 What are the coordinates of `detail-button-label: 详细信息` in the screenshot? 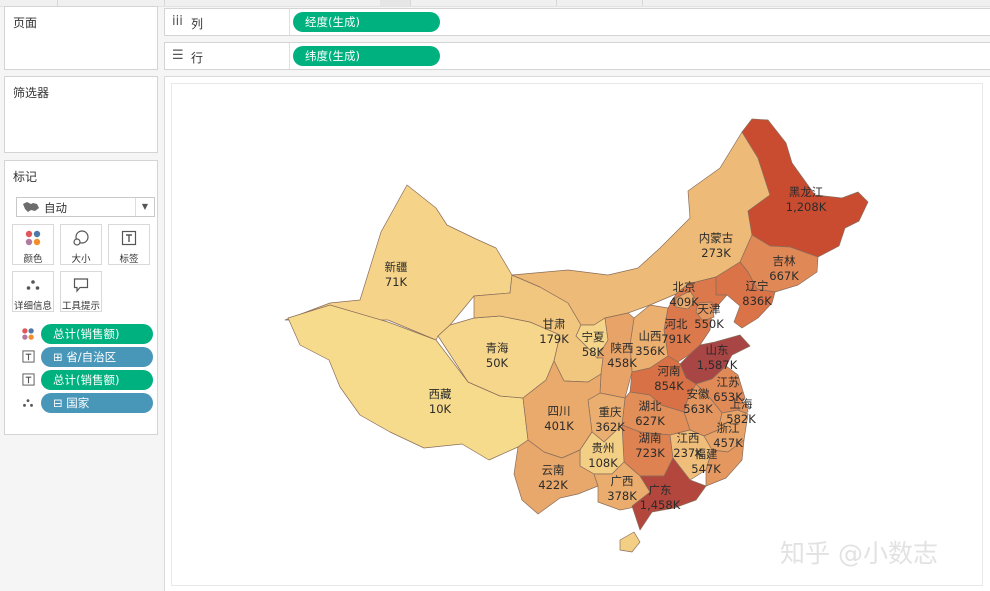 It's located at (32, 306).